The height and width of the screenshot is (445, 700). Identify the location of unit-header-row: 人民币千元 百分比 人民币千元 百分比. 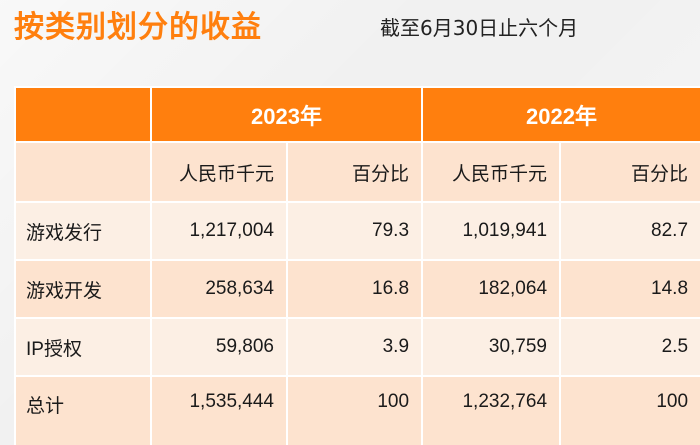
(357, 172).